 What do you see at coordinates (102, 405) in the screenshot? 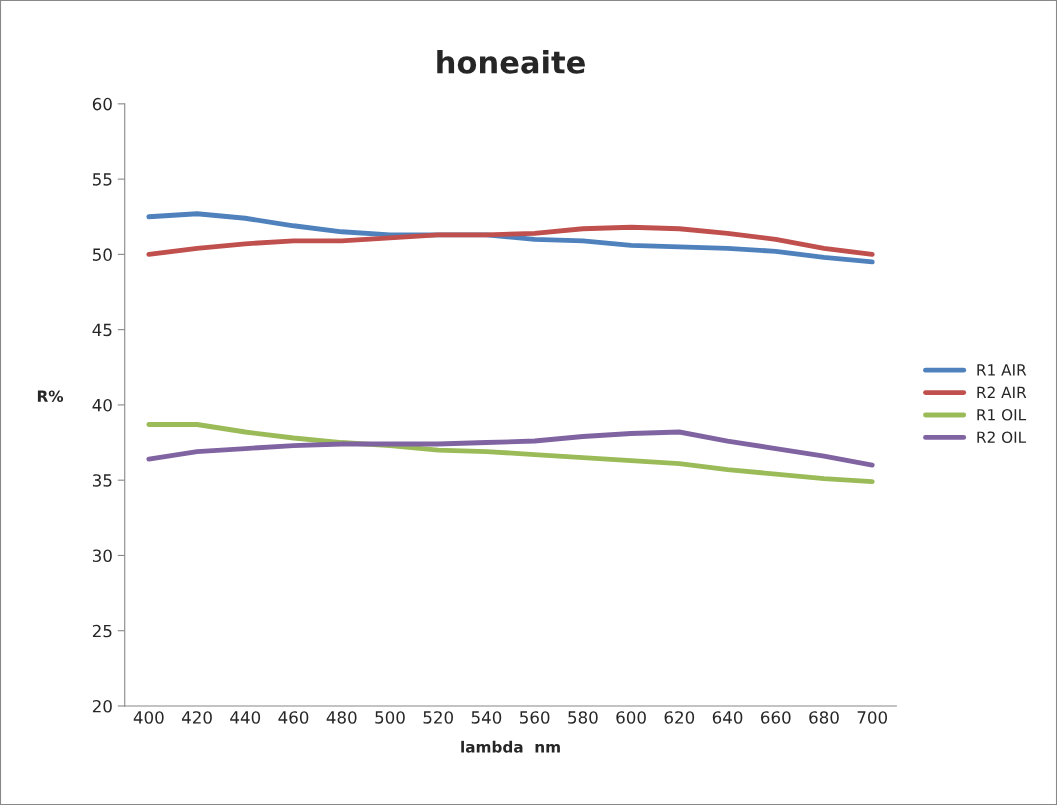
I see `y-tick-label: 40` at bounding box center [102, 405].